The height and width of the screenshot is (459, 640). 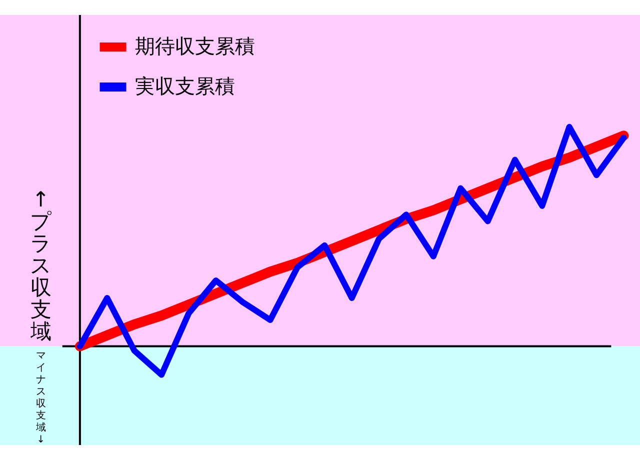 I want to click on band-label: マイナス収支域↓, so click(x=40, y=398).